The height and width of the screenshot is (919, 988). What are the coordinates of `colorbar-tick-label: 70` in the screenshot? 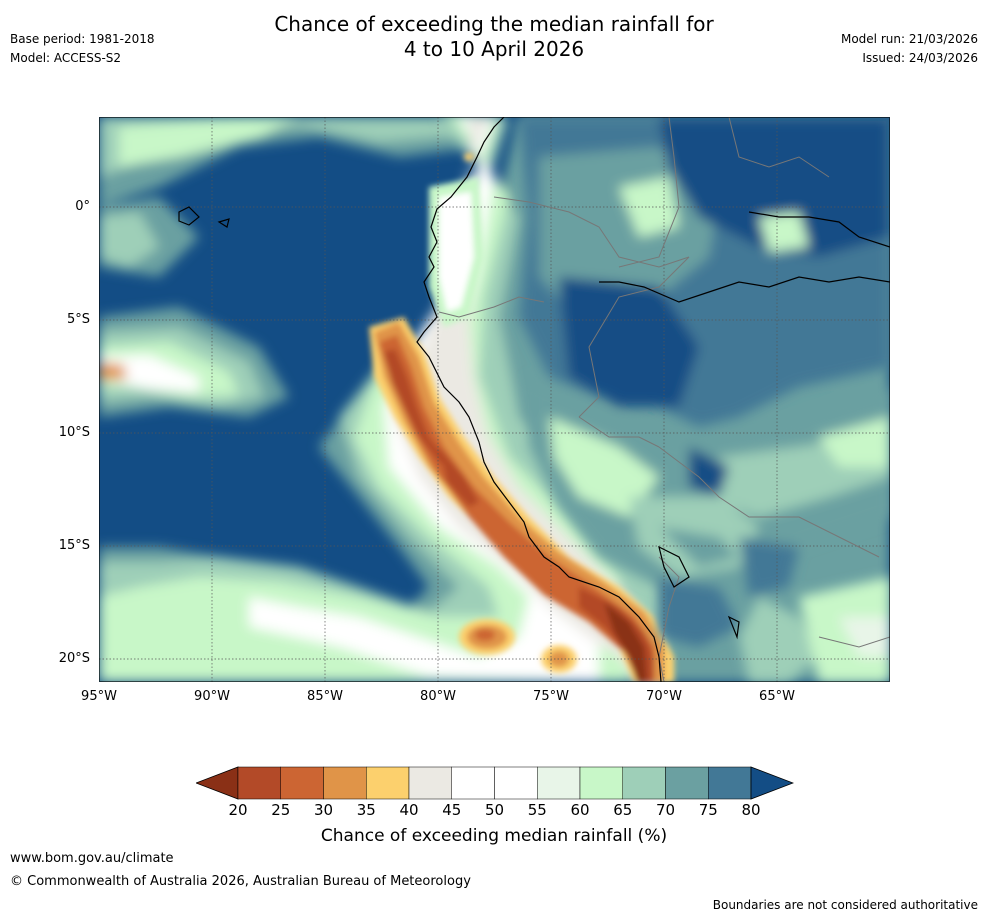 It's located at (665, 810).